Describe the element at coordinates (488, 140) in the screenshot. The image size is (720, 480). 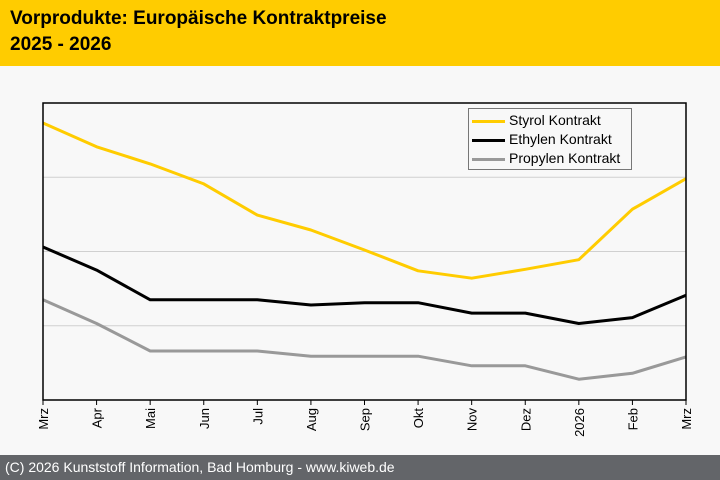
I see `legend-swatch-ethylen` at that location.